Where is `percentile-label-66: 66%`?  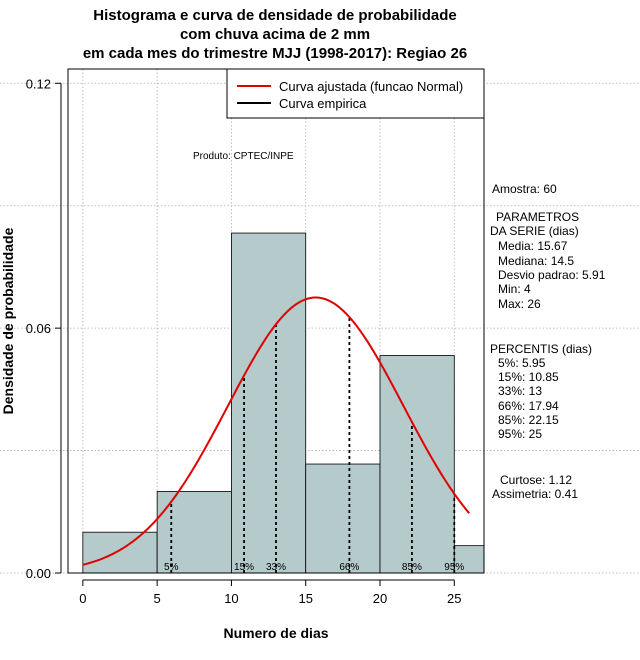
percentile-label-66: 66% is located at coordinates (349, 567).